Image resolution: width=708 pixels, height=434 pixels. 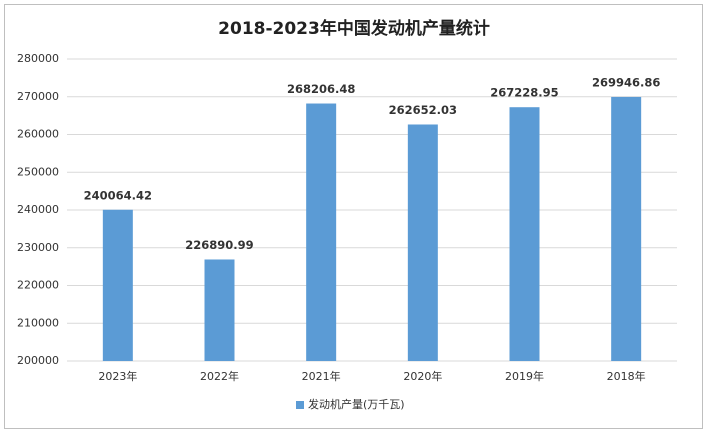 I want to click on x-tick-label: 2018年, so click(x=626, y=376).